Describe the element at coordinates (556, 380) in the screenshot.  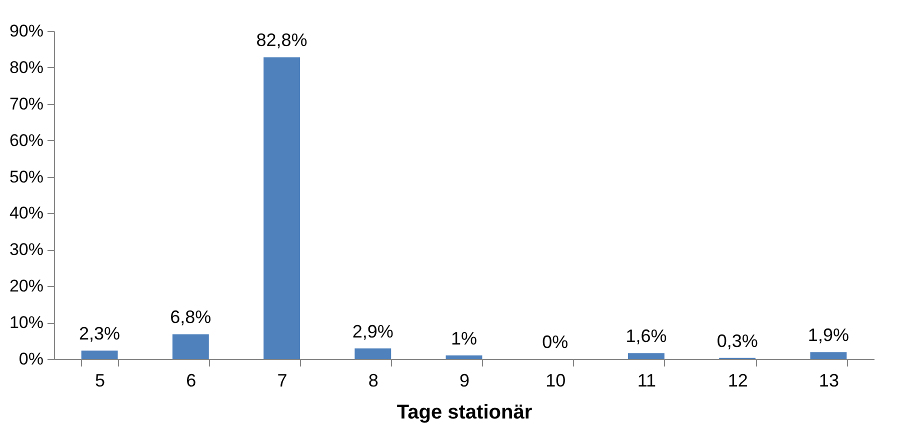
I see `x-tick-label: 10` at that location.